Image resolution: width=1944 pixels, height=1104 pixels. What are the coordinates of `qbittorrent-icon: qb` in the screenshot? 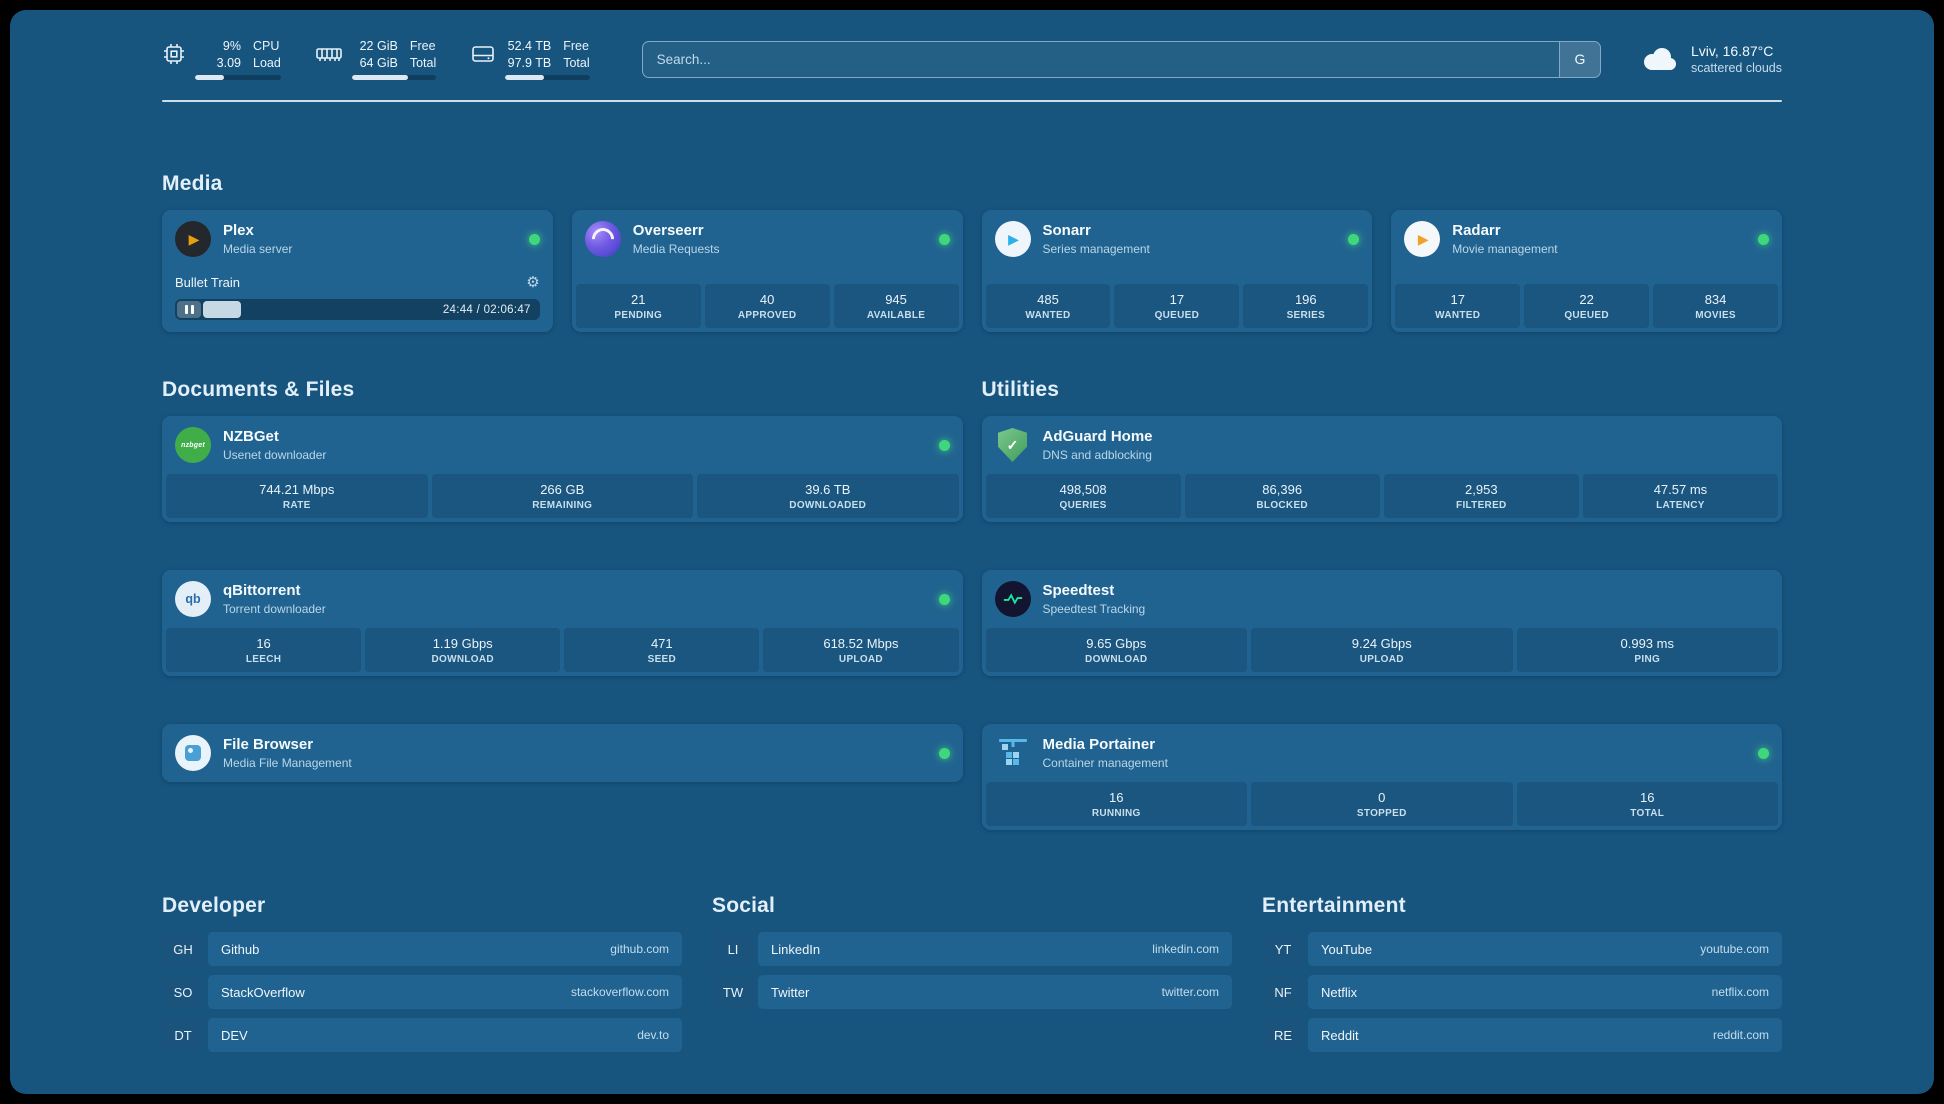 It's located at (193, 599).